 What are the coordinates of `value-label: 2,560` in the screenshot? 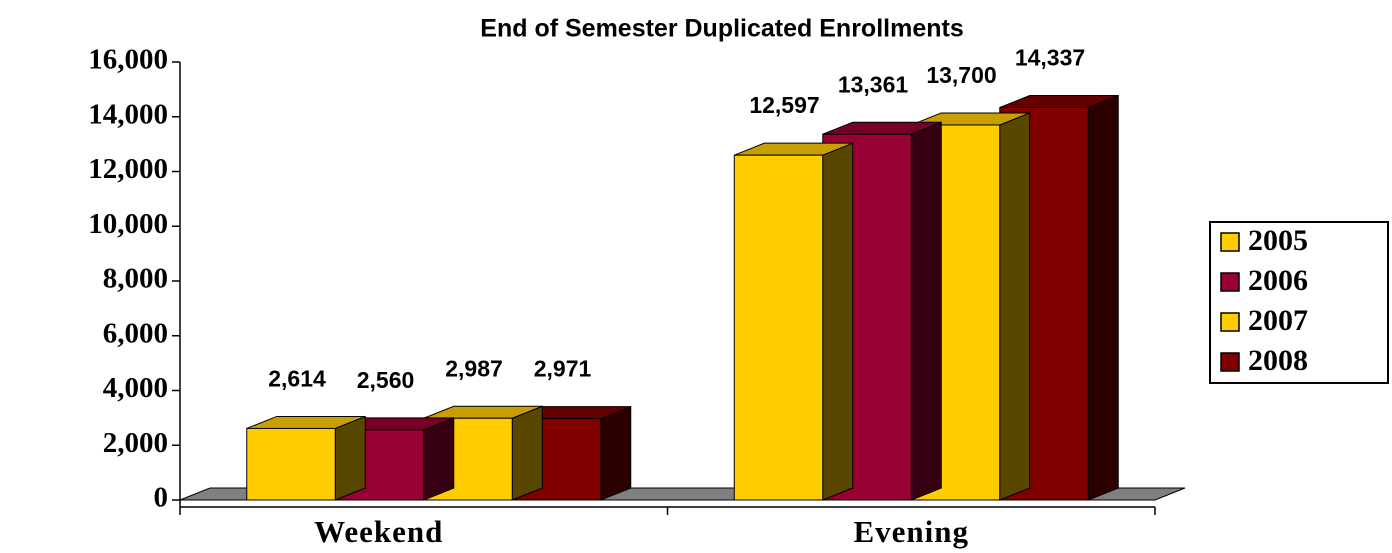 It's located at (386, 380).